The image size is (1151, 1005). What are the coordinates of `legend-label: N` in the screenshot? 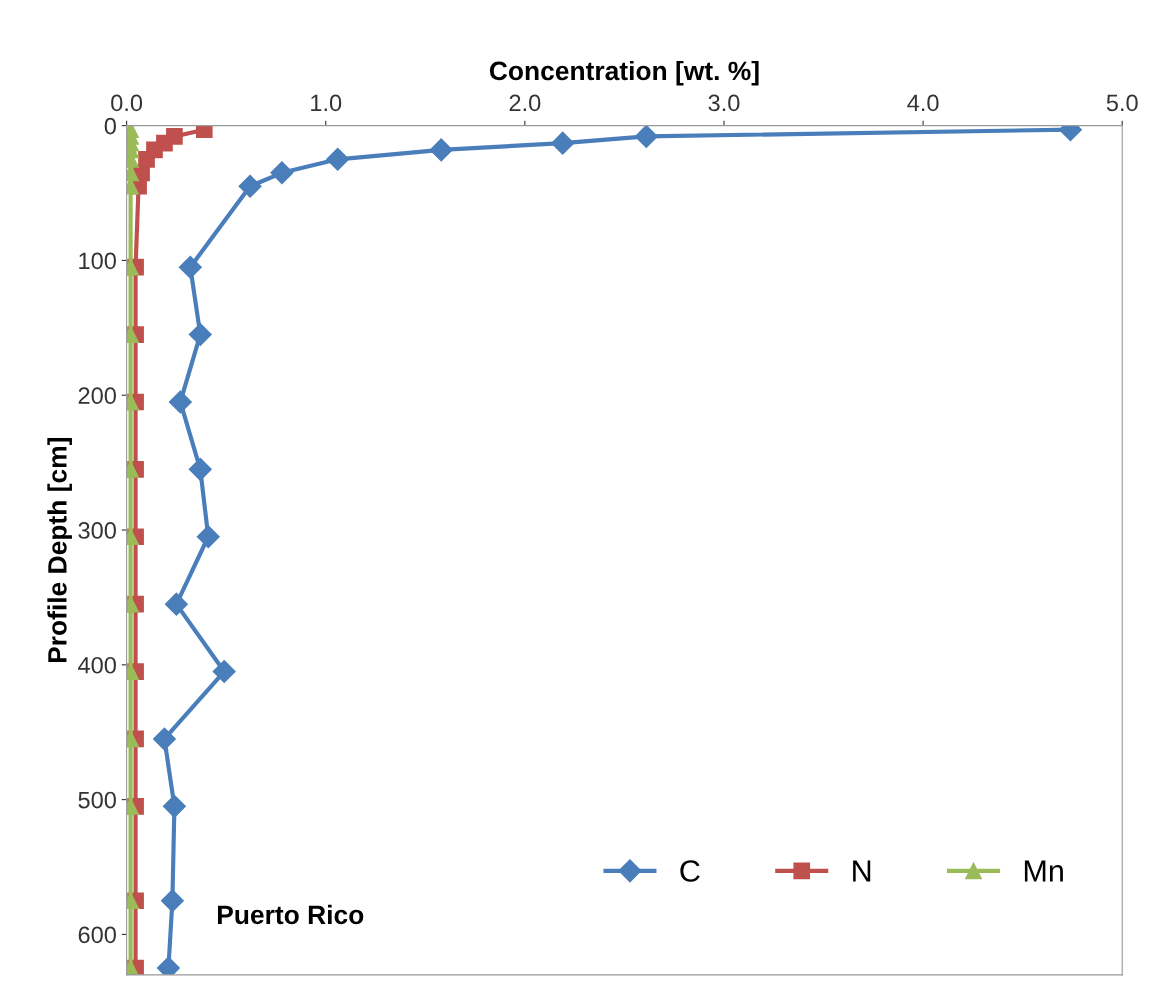 It's located at (862, 871).